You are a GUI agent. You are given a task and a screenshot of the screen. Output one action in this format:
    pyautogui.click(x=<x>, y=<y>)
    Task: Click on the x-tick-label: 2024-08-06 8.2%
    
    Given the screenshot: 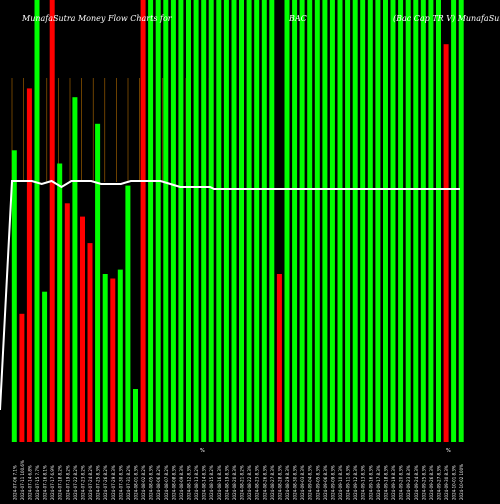 What is the action you would take?
    pyautogui.click(x=158, y=482)
    